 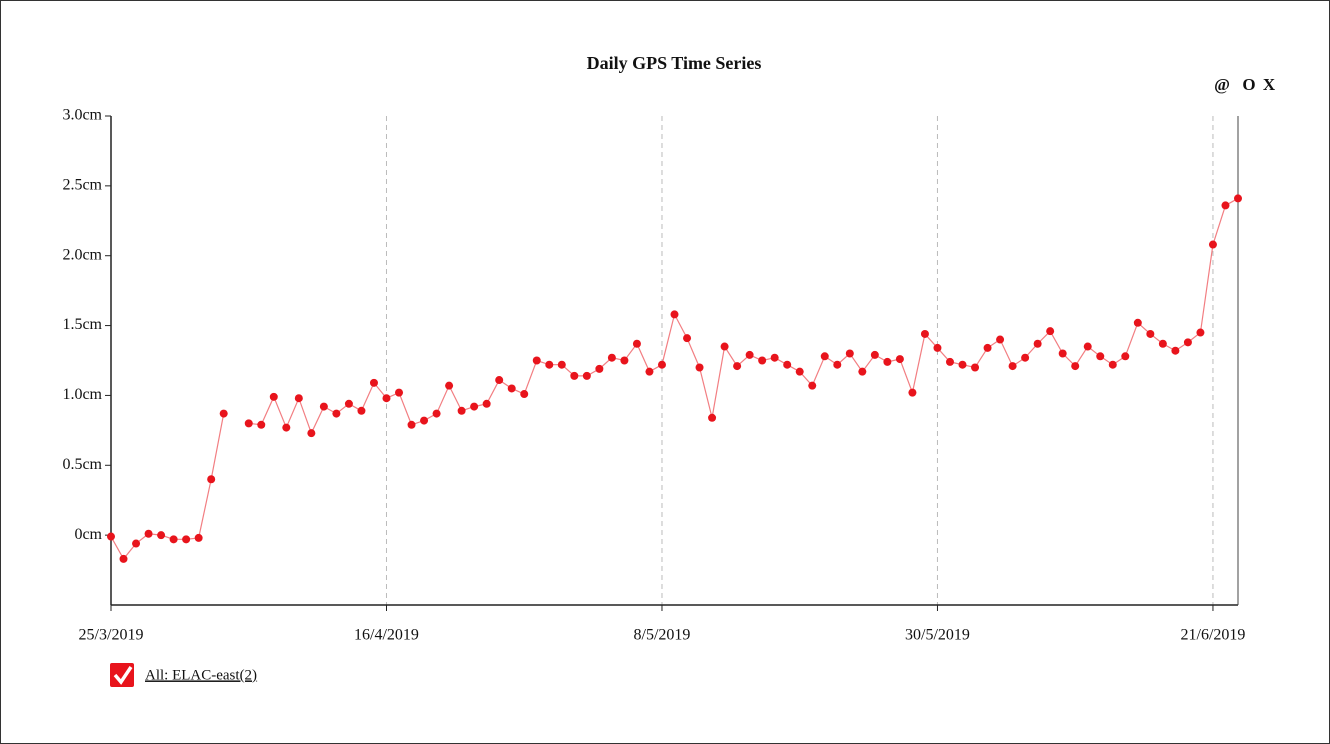 What do you see at coordinates (88, 534) in the screenshot?
I see `y-tick-label: 0cm` at bounding box center [88, 534].